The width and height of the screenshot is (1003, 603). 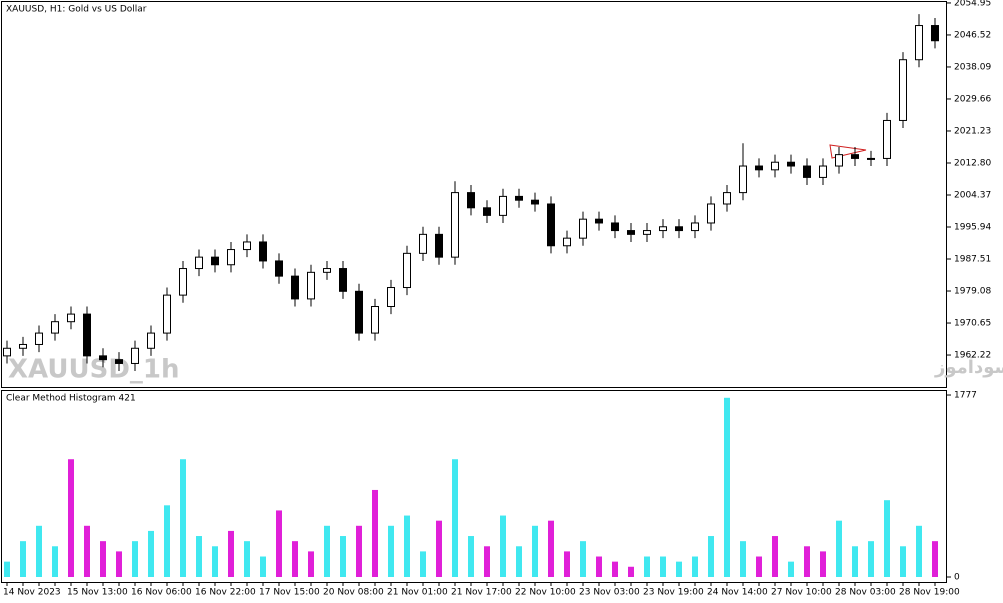 I want to click on y-tick-label: 1995.94, so click(x=972, y=228).